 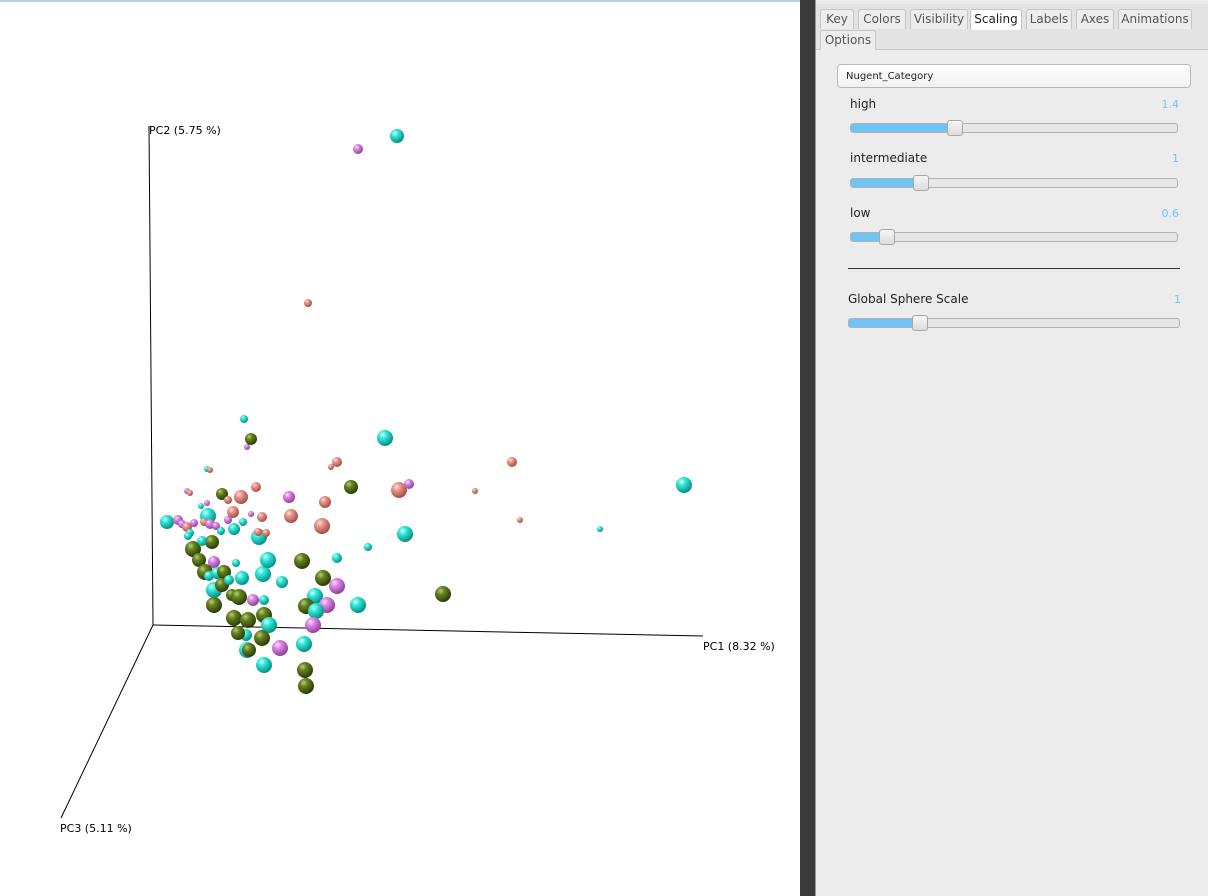 What do you see at coordinates (920, 323) in the screenshot?
I see `global-scale-handle` at bounding box center [920, 323].